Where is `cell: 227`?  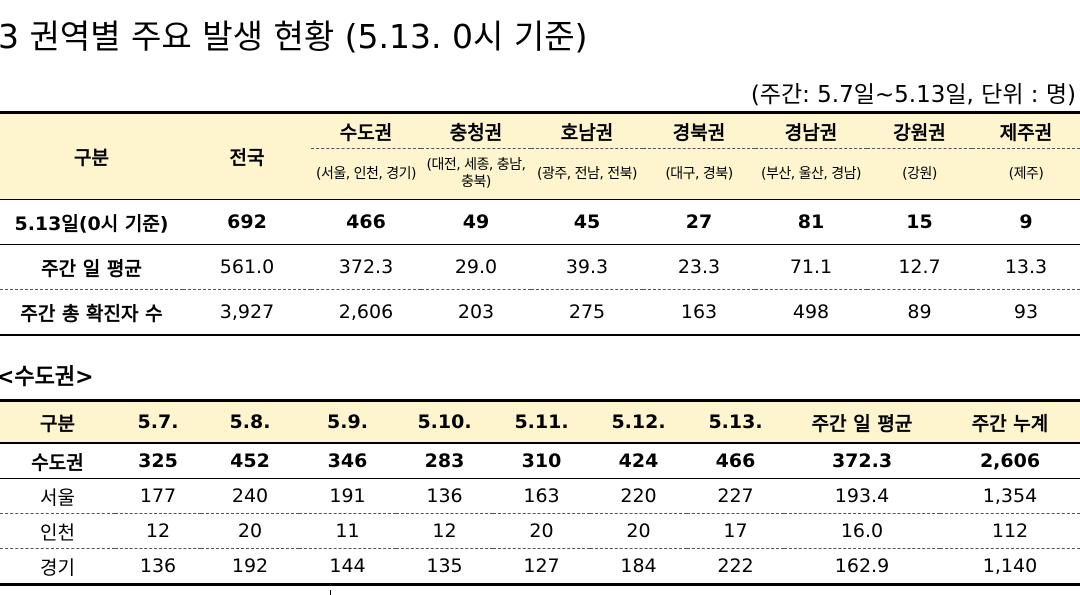 cell: 227 is located at coordinates (735, 496).